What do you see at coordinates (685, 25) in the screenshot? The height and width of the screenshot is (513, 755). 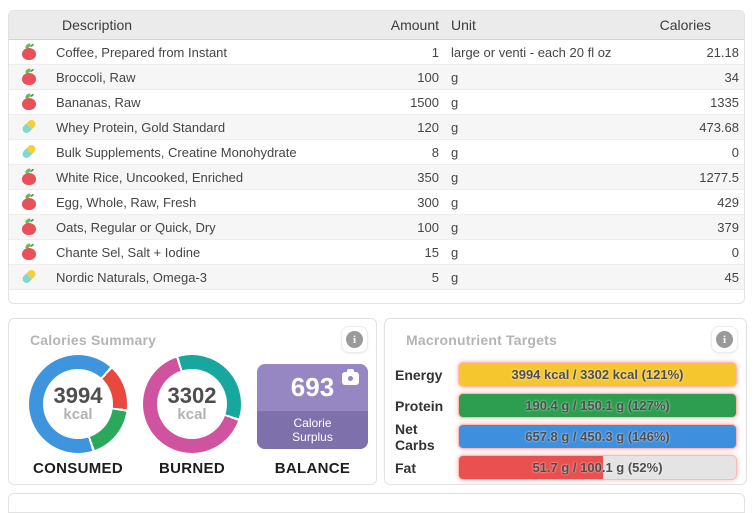 I see `header-calories: Calories` at bounding box center [685, 25].